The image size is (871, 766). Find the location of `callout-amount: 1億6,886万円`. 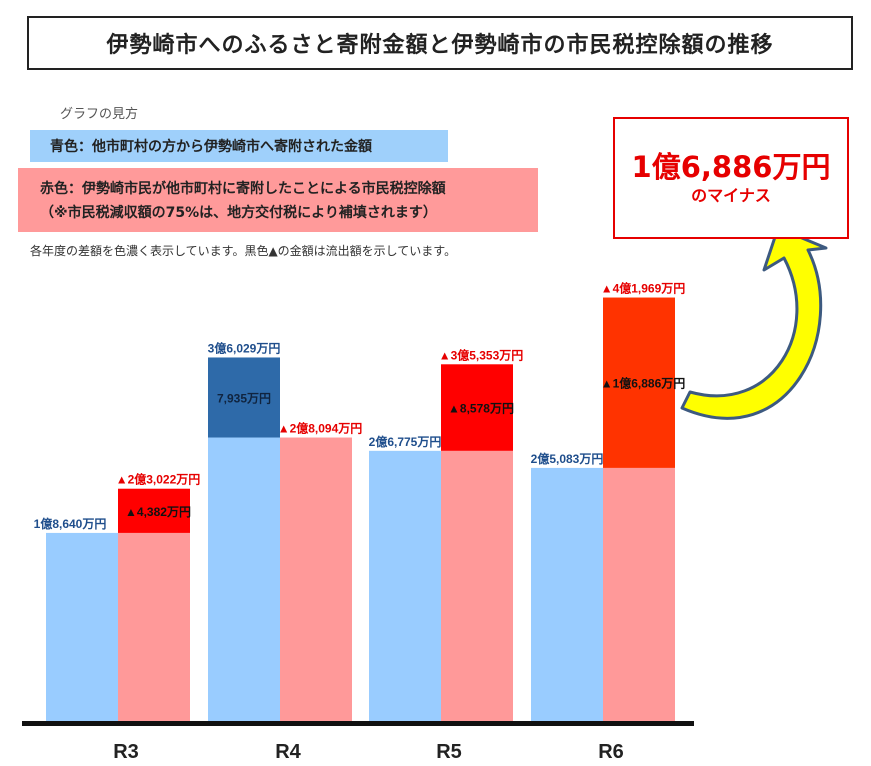

callout-amount: 1億6,886万円 is located at coordinates (731, 167).